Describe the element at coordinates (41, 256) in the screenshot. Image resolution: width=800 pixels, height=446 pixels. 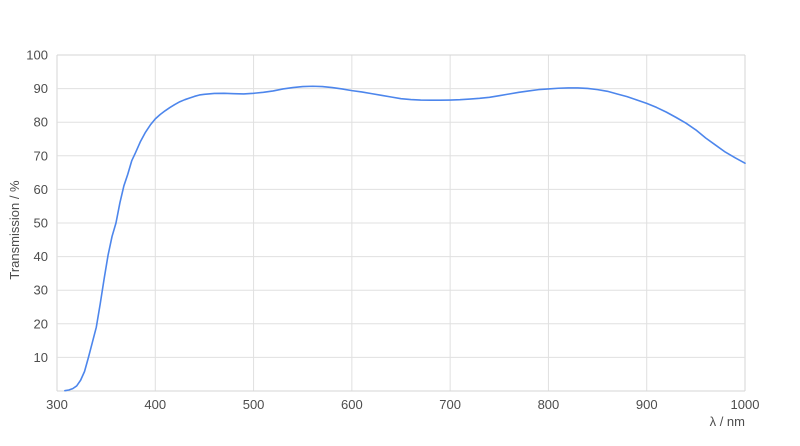
I see `y-tick-label: 40` at that location.